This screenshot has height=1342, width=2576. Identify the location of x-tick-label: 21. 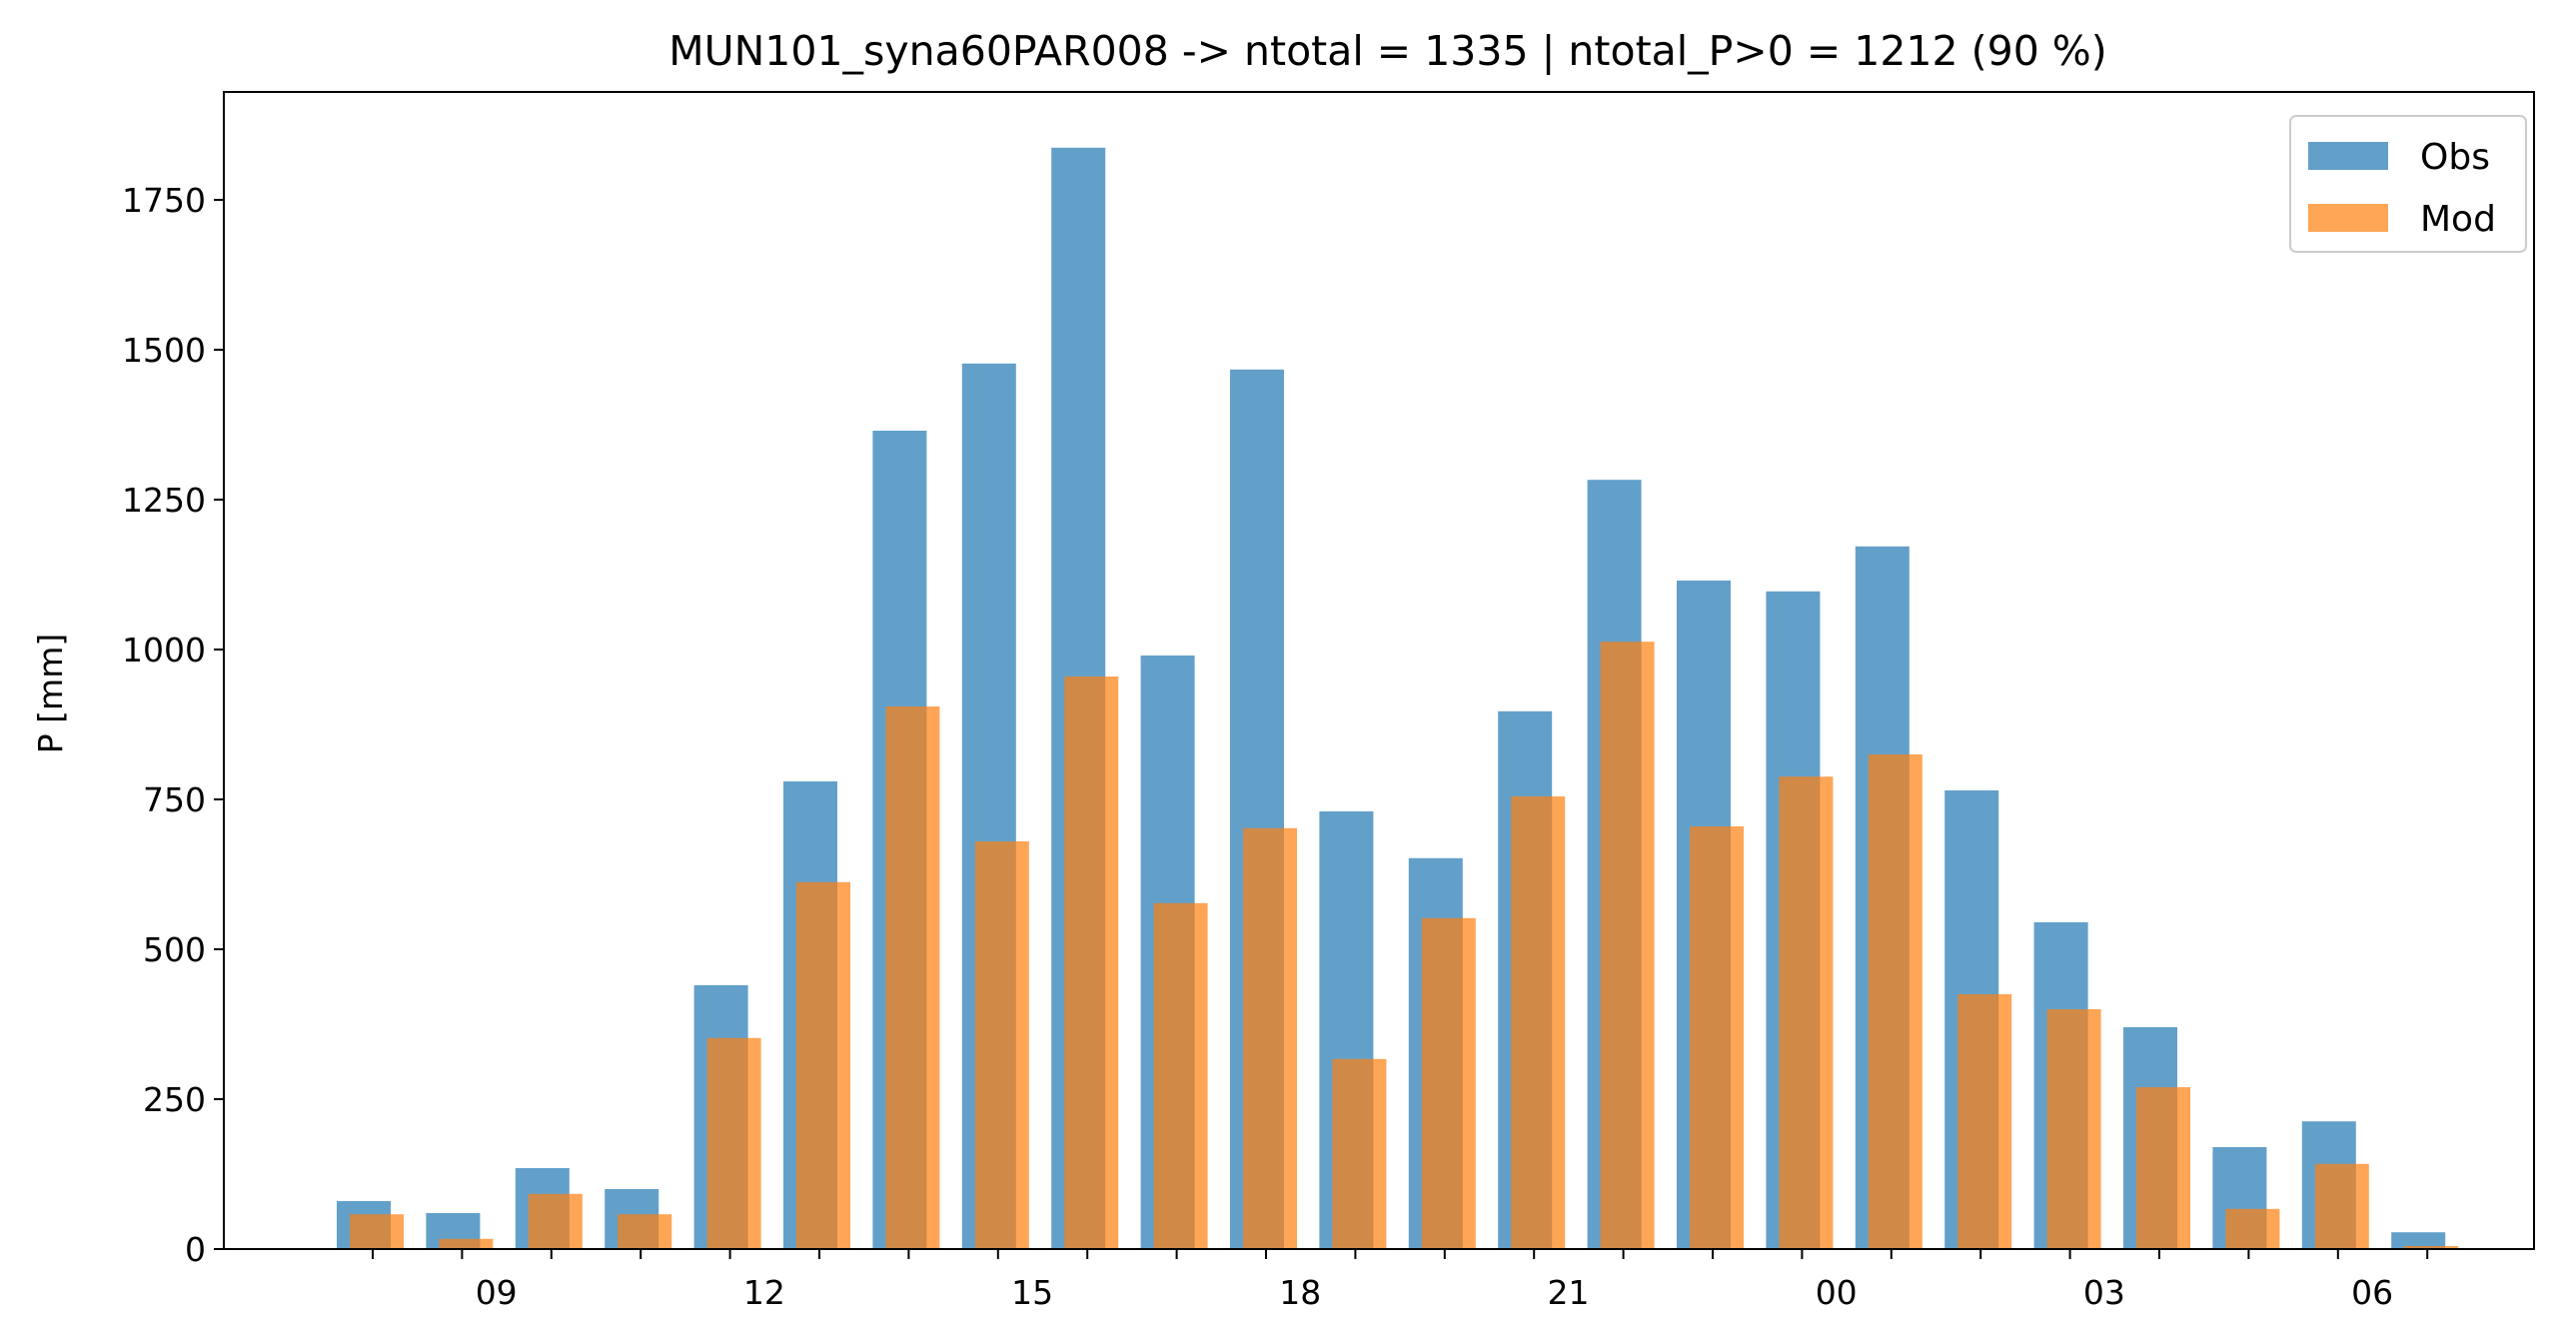
(1569, 1292).